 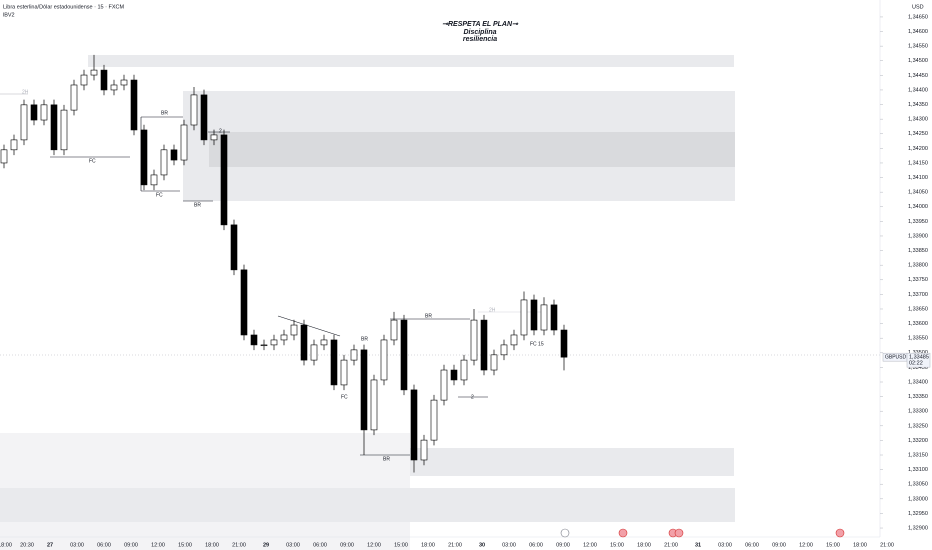 I want to click on y-tick-label: 1,34200, so click(x=918, y=149).